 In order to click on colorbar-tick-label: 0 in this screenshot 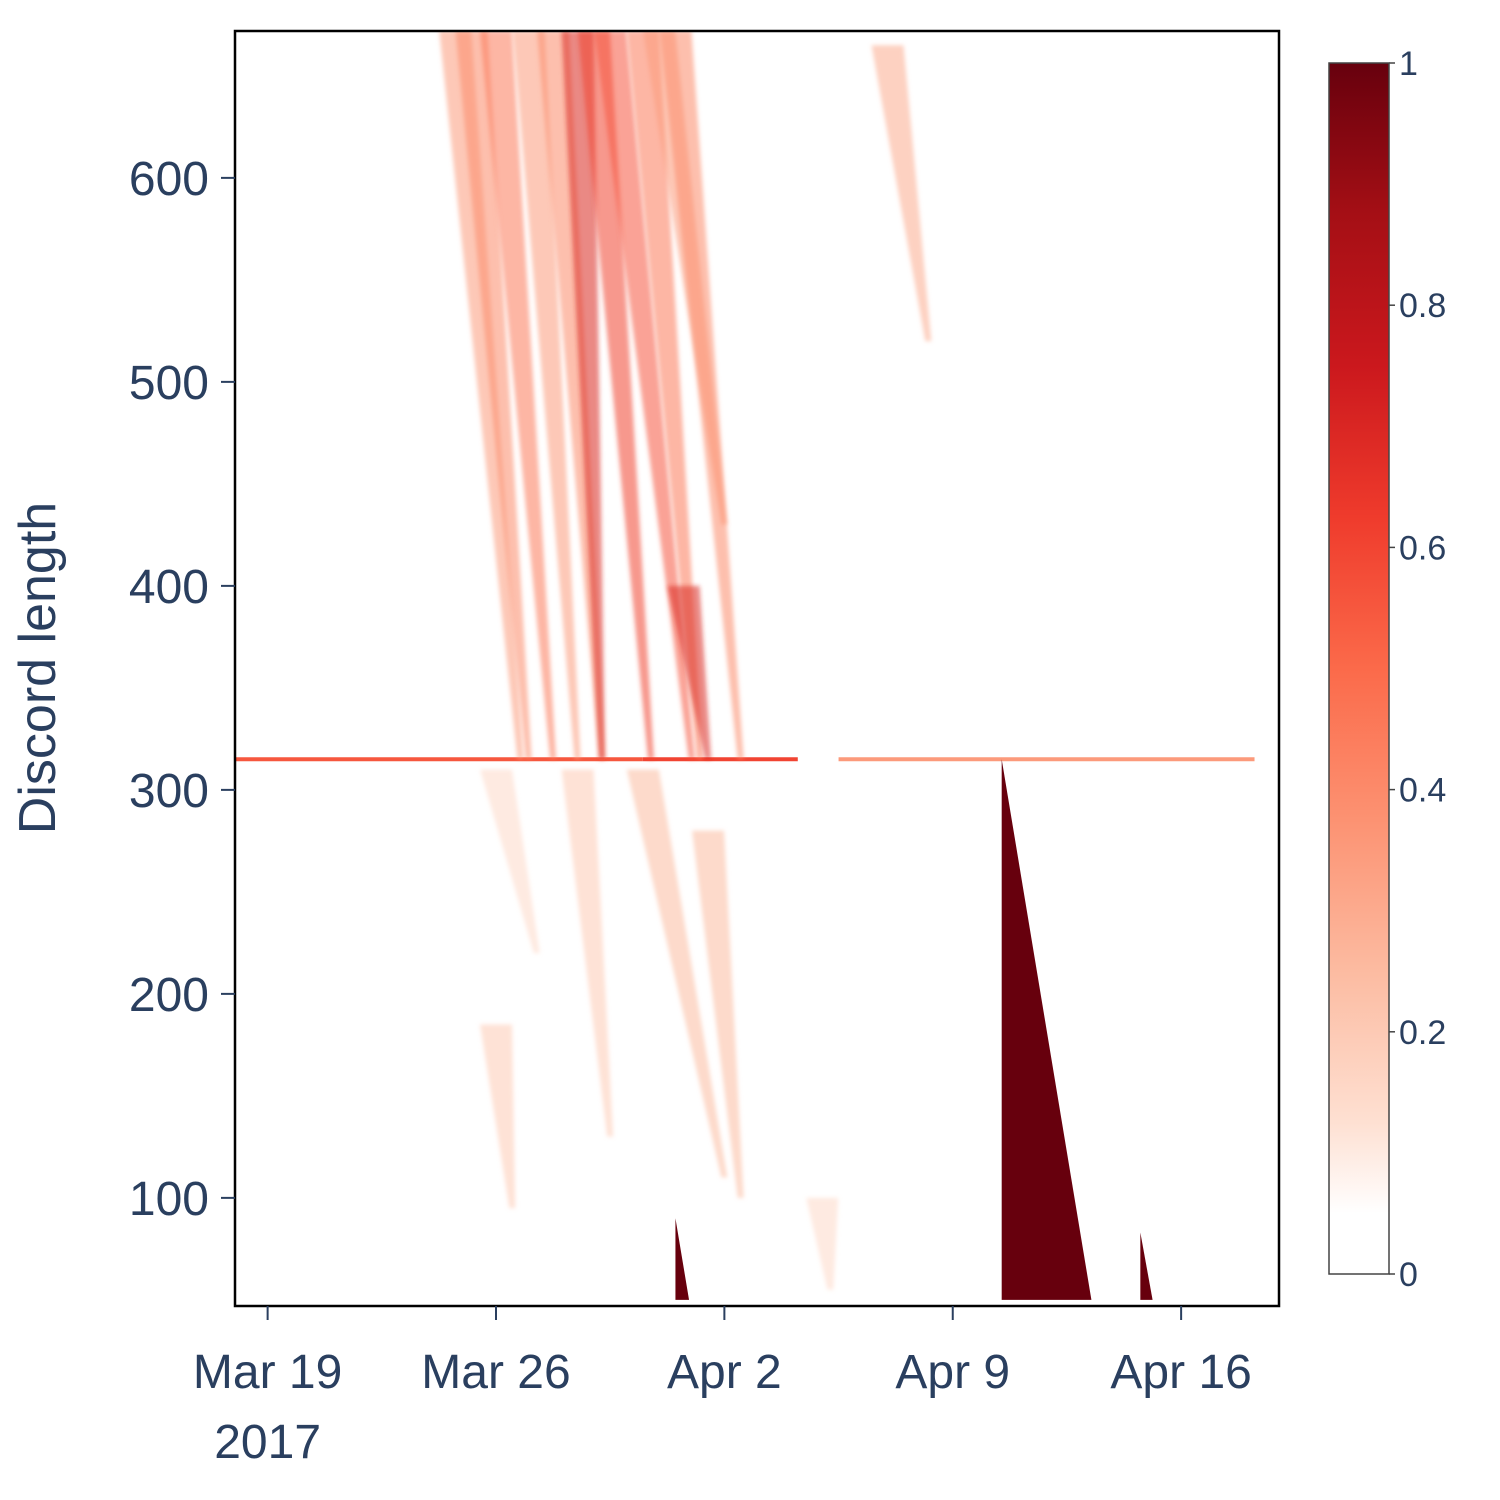, I will do `click(1408, 1275)`.